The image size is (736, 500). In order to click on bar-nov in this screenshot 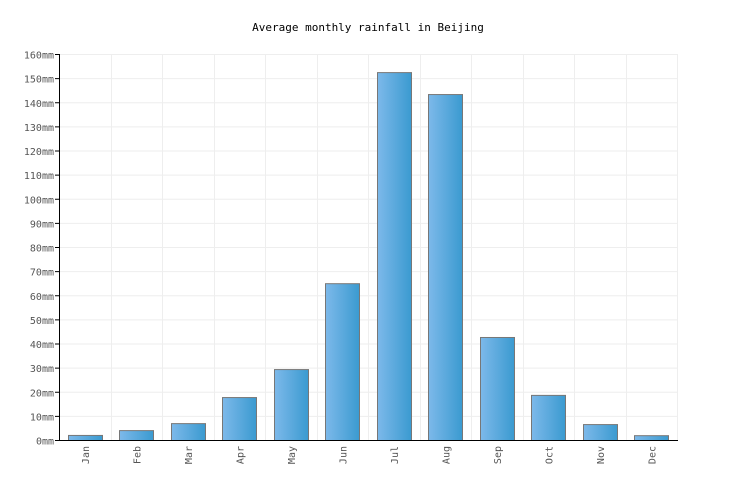, I will do `click(600, 433)`.